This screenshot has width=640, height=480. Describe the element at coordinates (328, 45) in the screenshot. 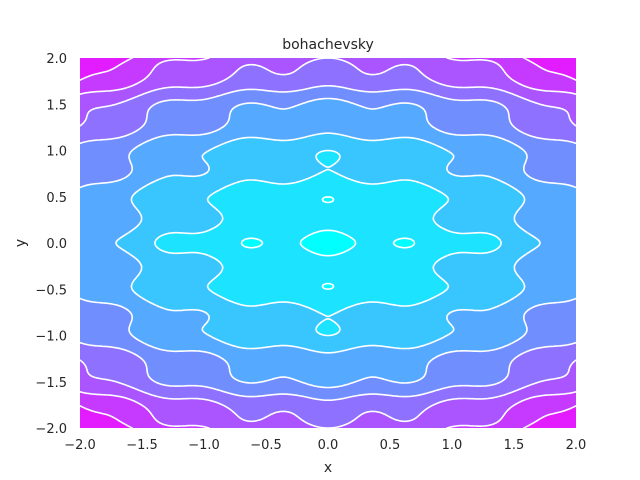

I see `chart-title: bohachevsky` at that location.